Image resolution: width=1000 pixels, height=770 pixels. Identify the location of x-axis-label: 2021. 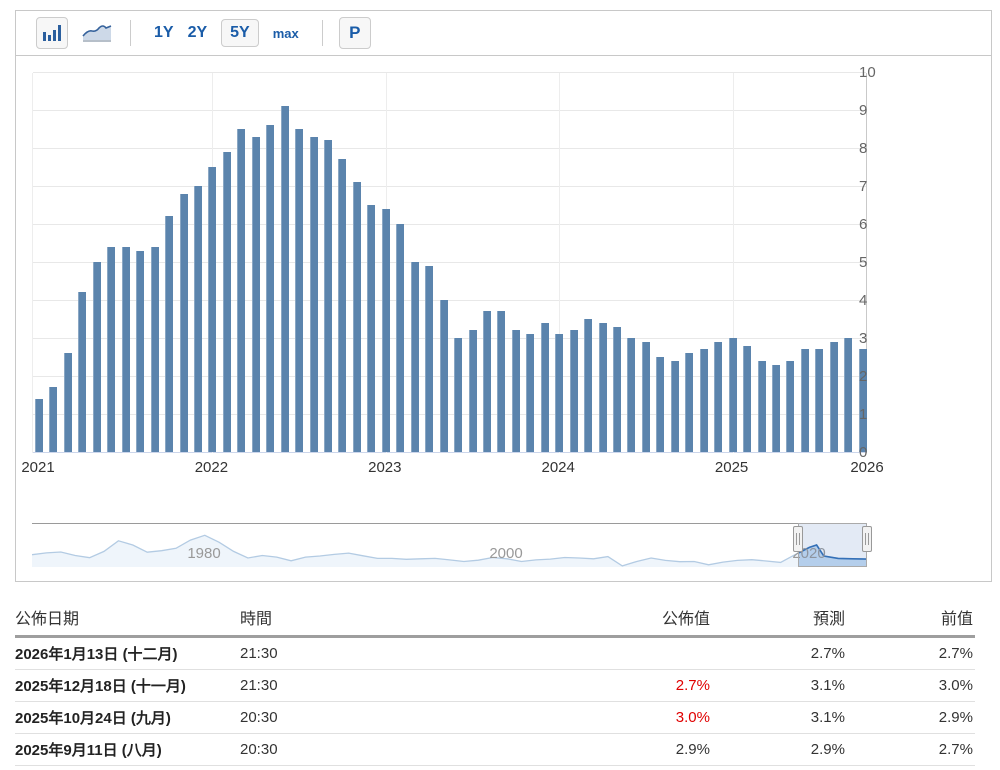
(38, 467).